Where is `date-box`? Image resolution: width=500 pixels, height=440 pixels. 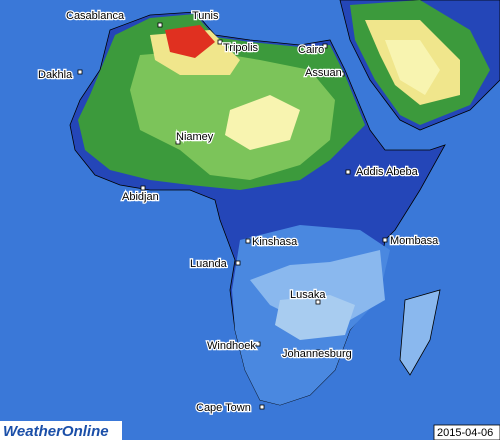
date-box is located at coordinates (466, 432).